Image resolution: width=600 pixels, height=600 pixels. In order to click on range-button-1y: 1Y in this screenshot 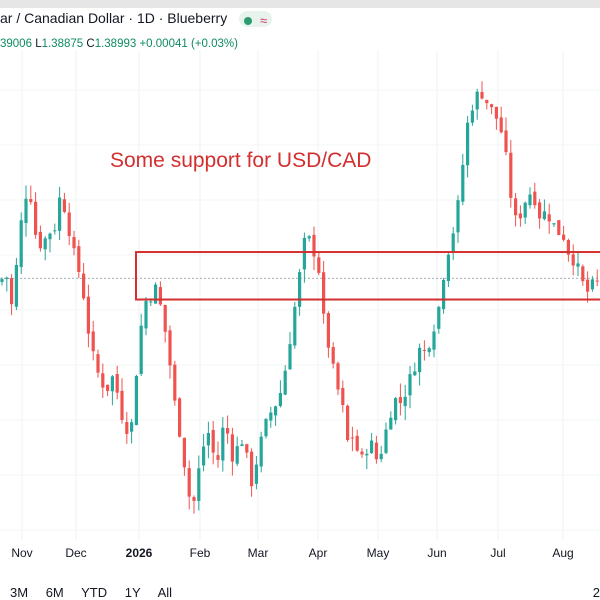, I will do `click(132, 592)`.